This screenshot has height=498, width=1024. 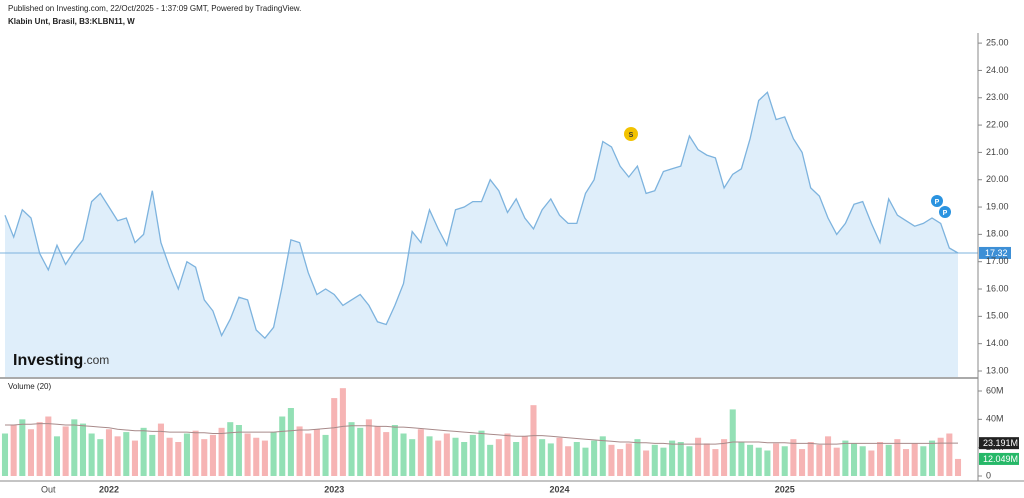 I want to click on y-tick-label: 19.00, so click(x=997, y=206).